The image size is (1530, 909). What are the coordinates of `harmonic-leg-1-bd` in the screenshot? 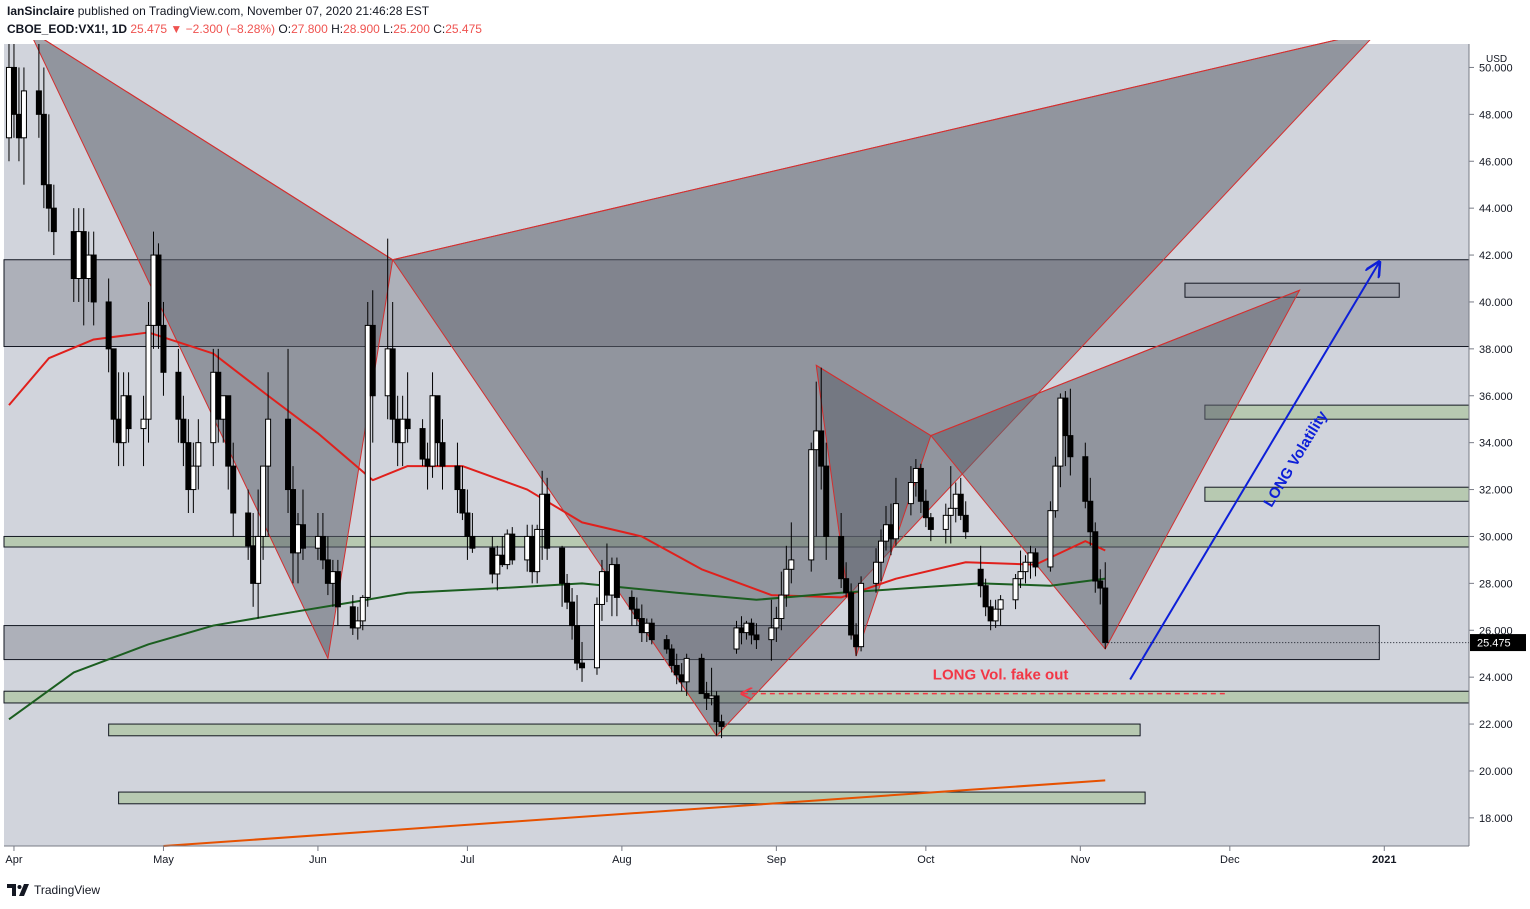 It's located at (1115, 363).